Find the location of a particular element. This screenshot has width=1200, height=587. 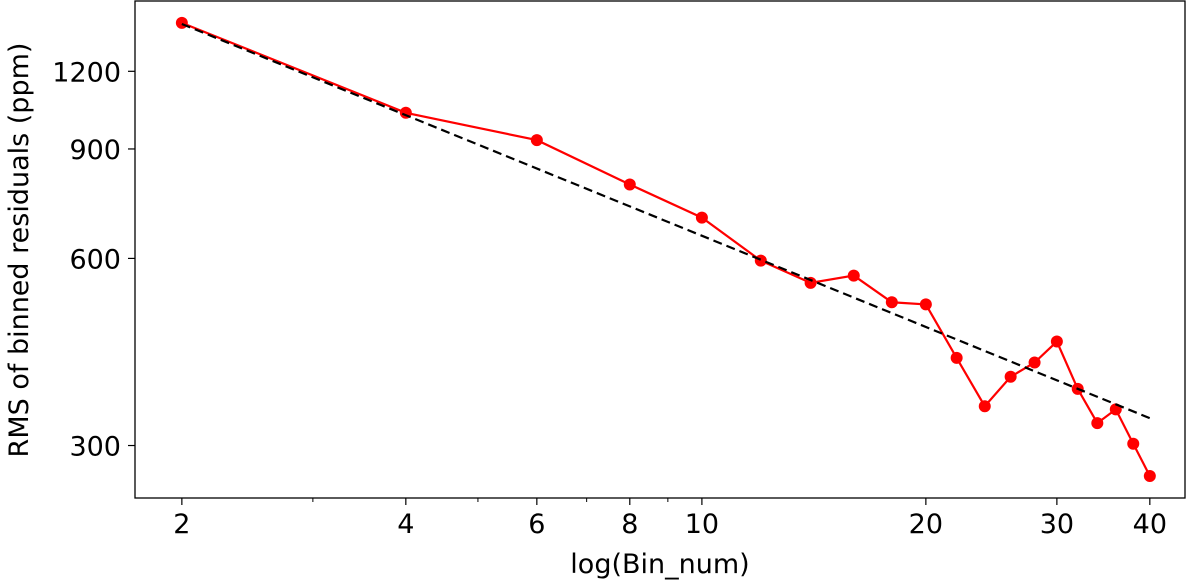

x-tick-label: 8 is located at coordinates (629, 524).